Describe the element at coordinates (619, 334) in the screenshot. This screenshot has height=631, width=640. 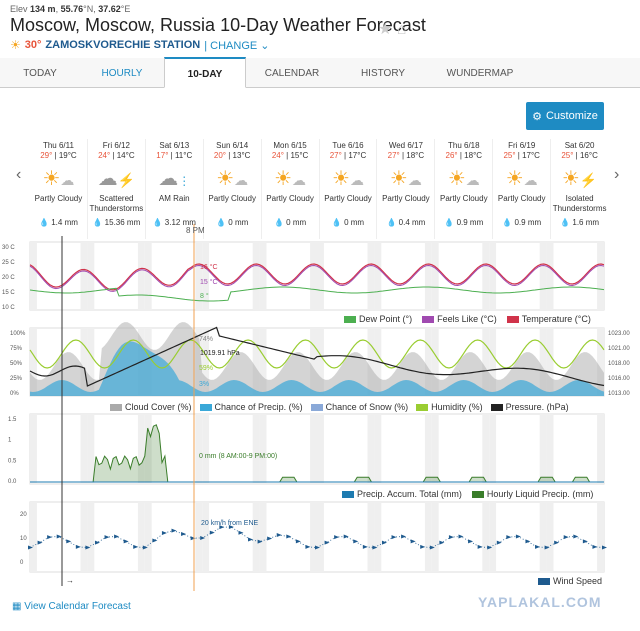
I see `cloud-ytick-right: 1023.00` at that location.